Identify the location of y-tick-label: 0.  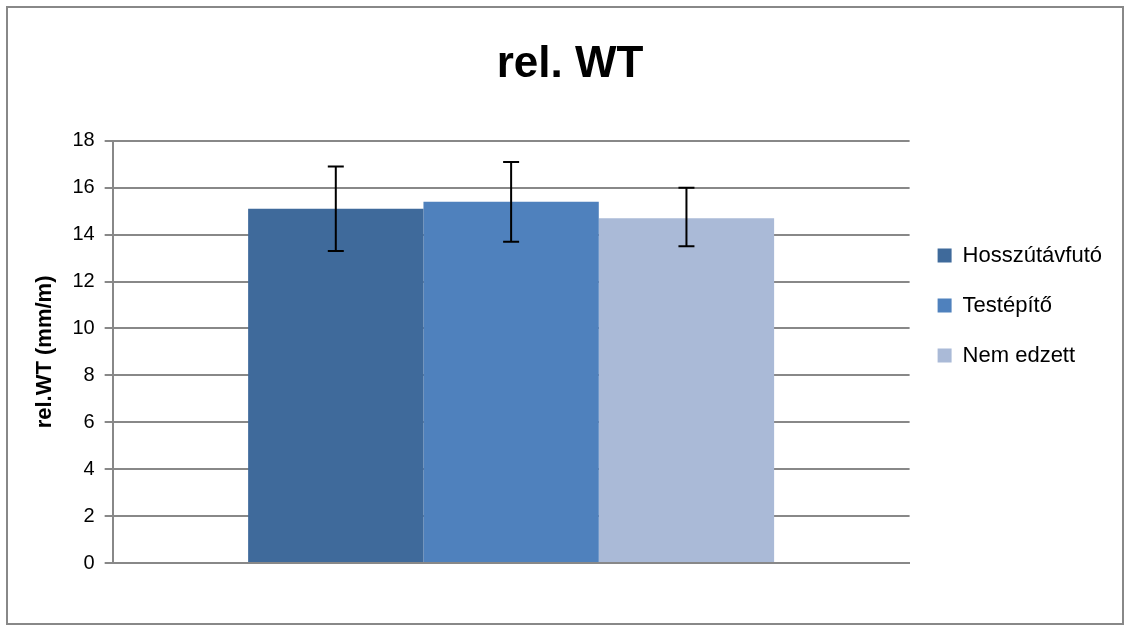
(89, 561).